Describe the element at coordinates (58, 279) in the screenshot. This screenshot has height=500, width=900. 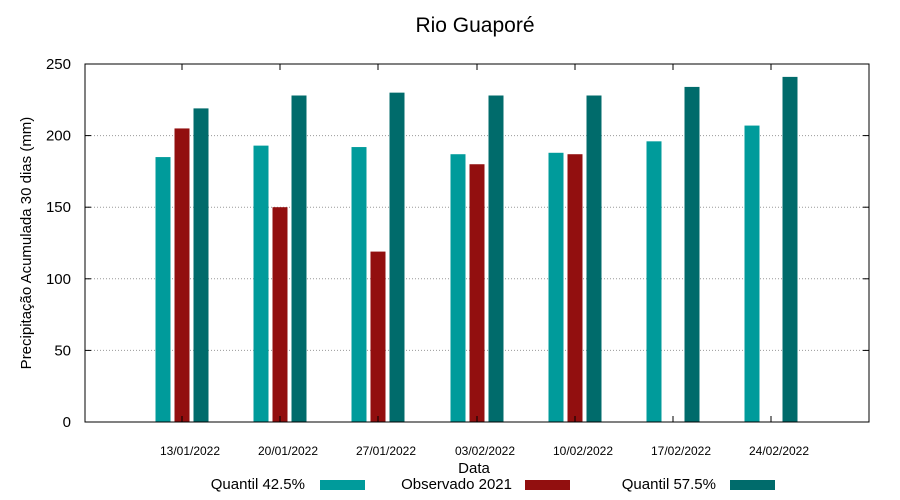
I see `y-tick-label: 100` at that location.